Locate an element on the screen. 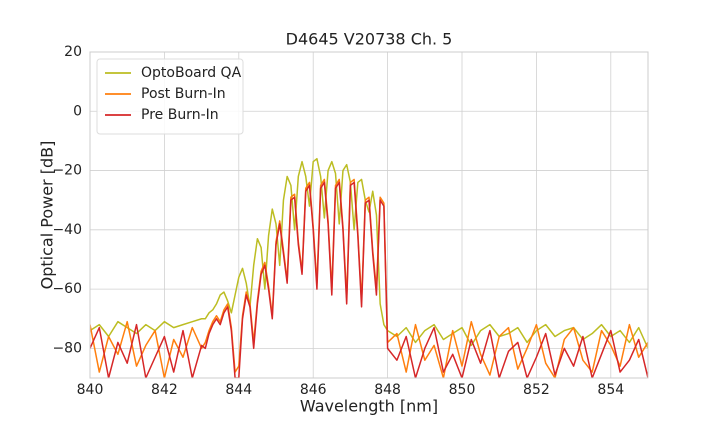  x-tick-label: 842 is located at coordinates (164, 390).